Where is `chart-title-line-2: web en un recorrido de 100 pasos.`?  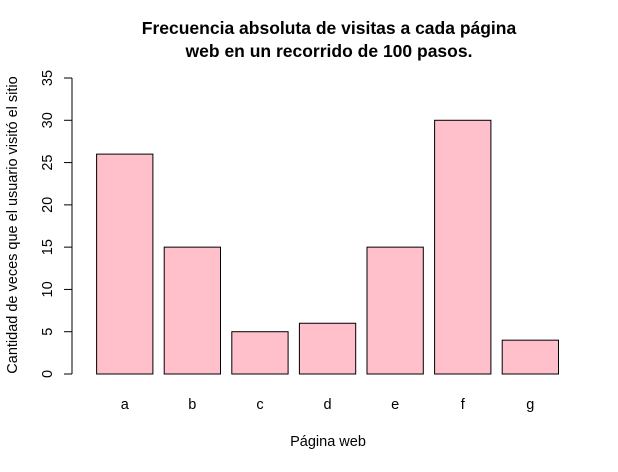
chart-title-line-2: web en un recorrido de 100 pasos. is located at coordinates (329, 51).